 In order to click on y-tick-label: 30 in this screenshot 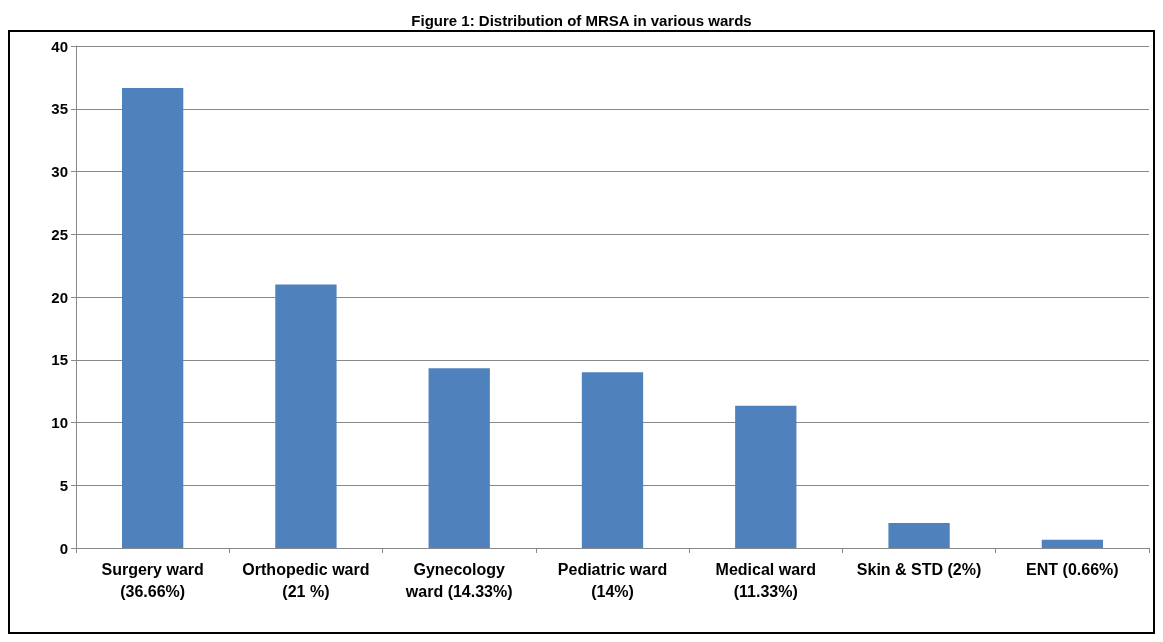, I will do `click(59, 171)`.